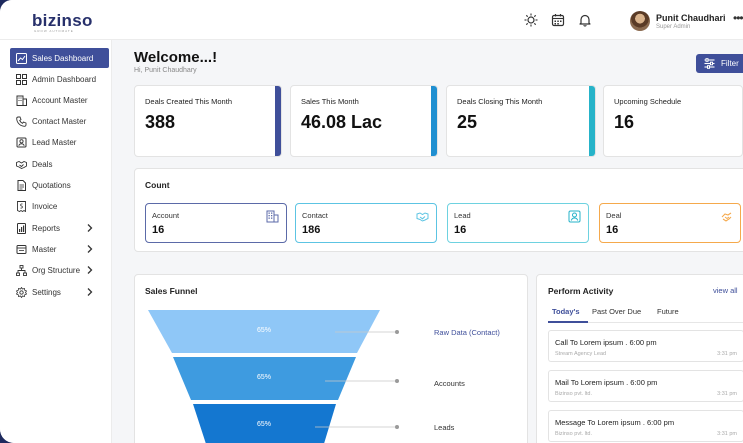 The width and height of the screenshot is (743, 443). I want to click on filter-label: Filter, so click(730, 63).